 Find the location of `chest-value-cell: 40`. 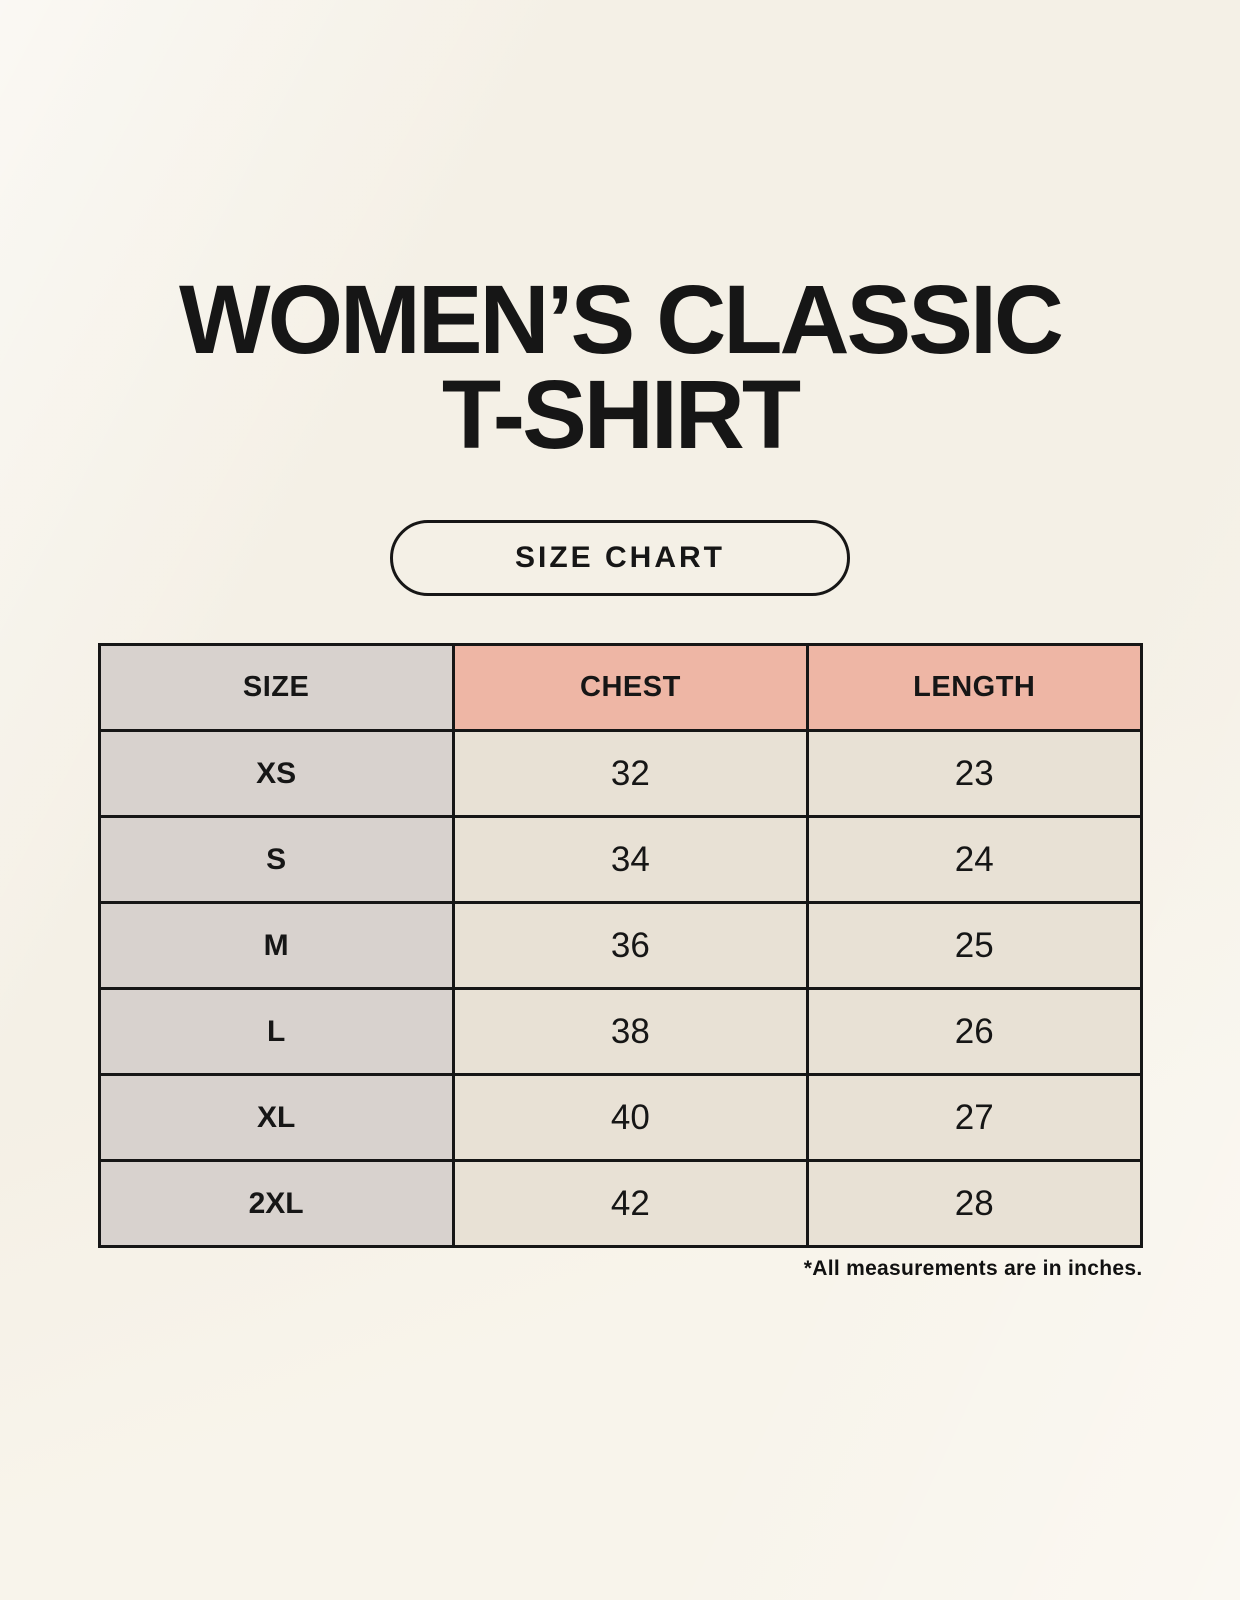

chest-value-cell: 40 is located at coordinates (630, 1118).